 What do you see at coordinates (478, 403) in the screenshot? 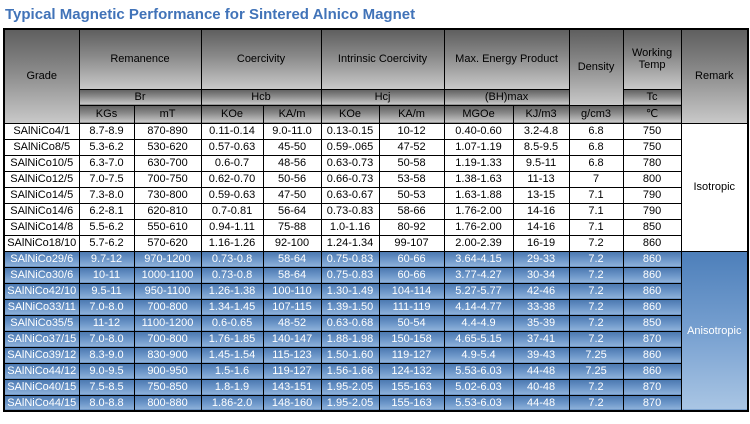
I see `value-cell: 5.53-6.03` at bounding box center [478, 403].